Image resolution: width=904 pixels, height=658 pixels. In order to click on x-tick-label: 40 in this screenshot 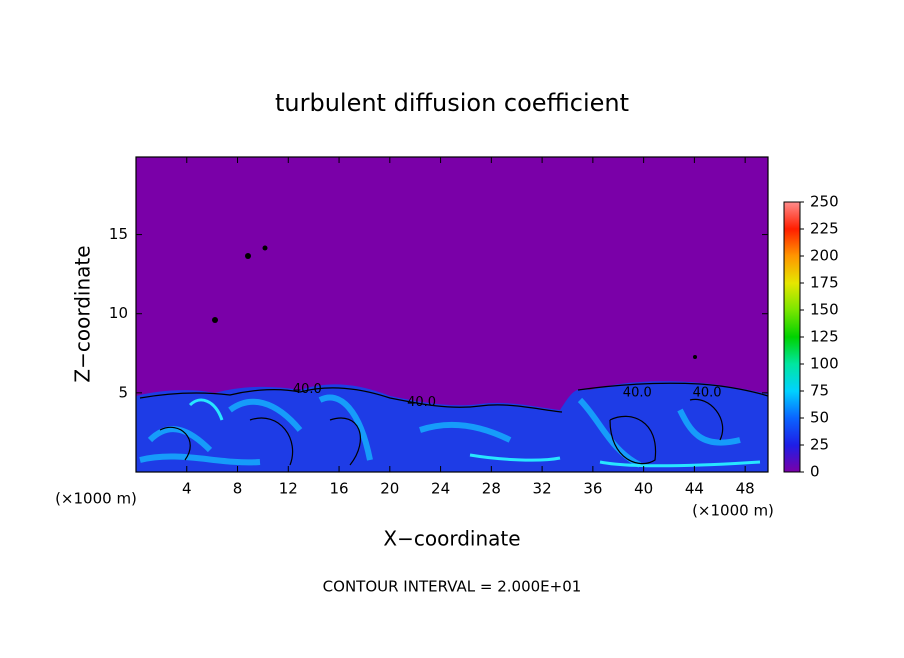, I will do `click(643, 489)`.